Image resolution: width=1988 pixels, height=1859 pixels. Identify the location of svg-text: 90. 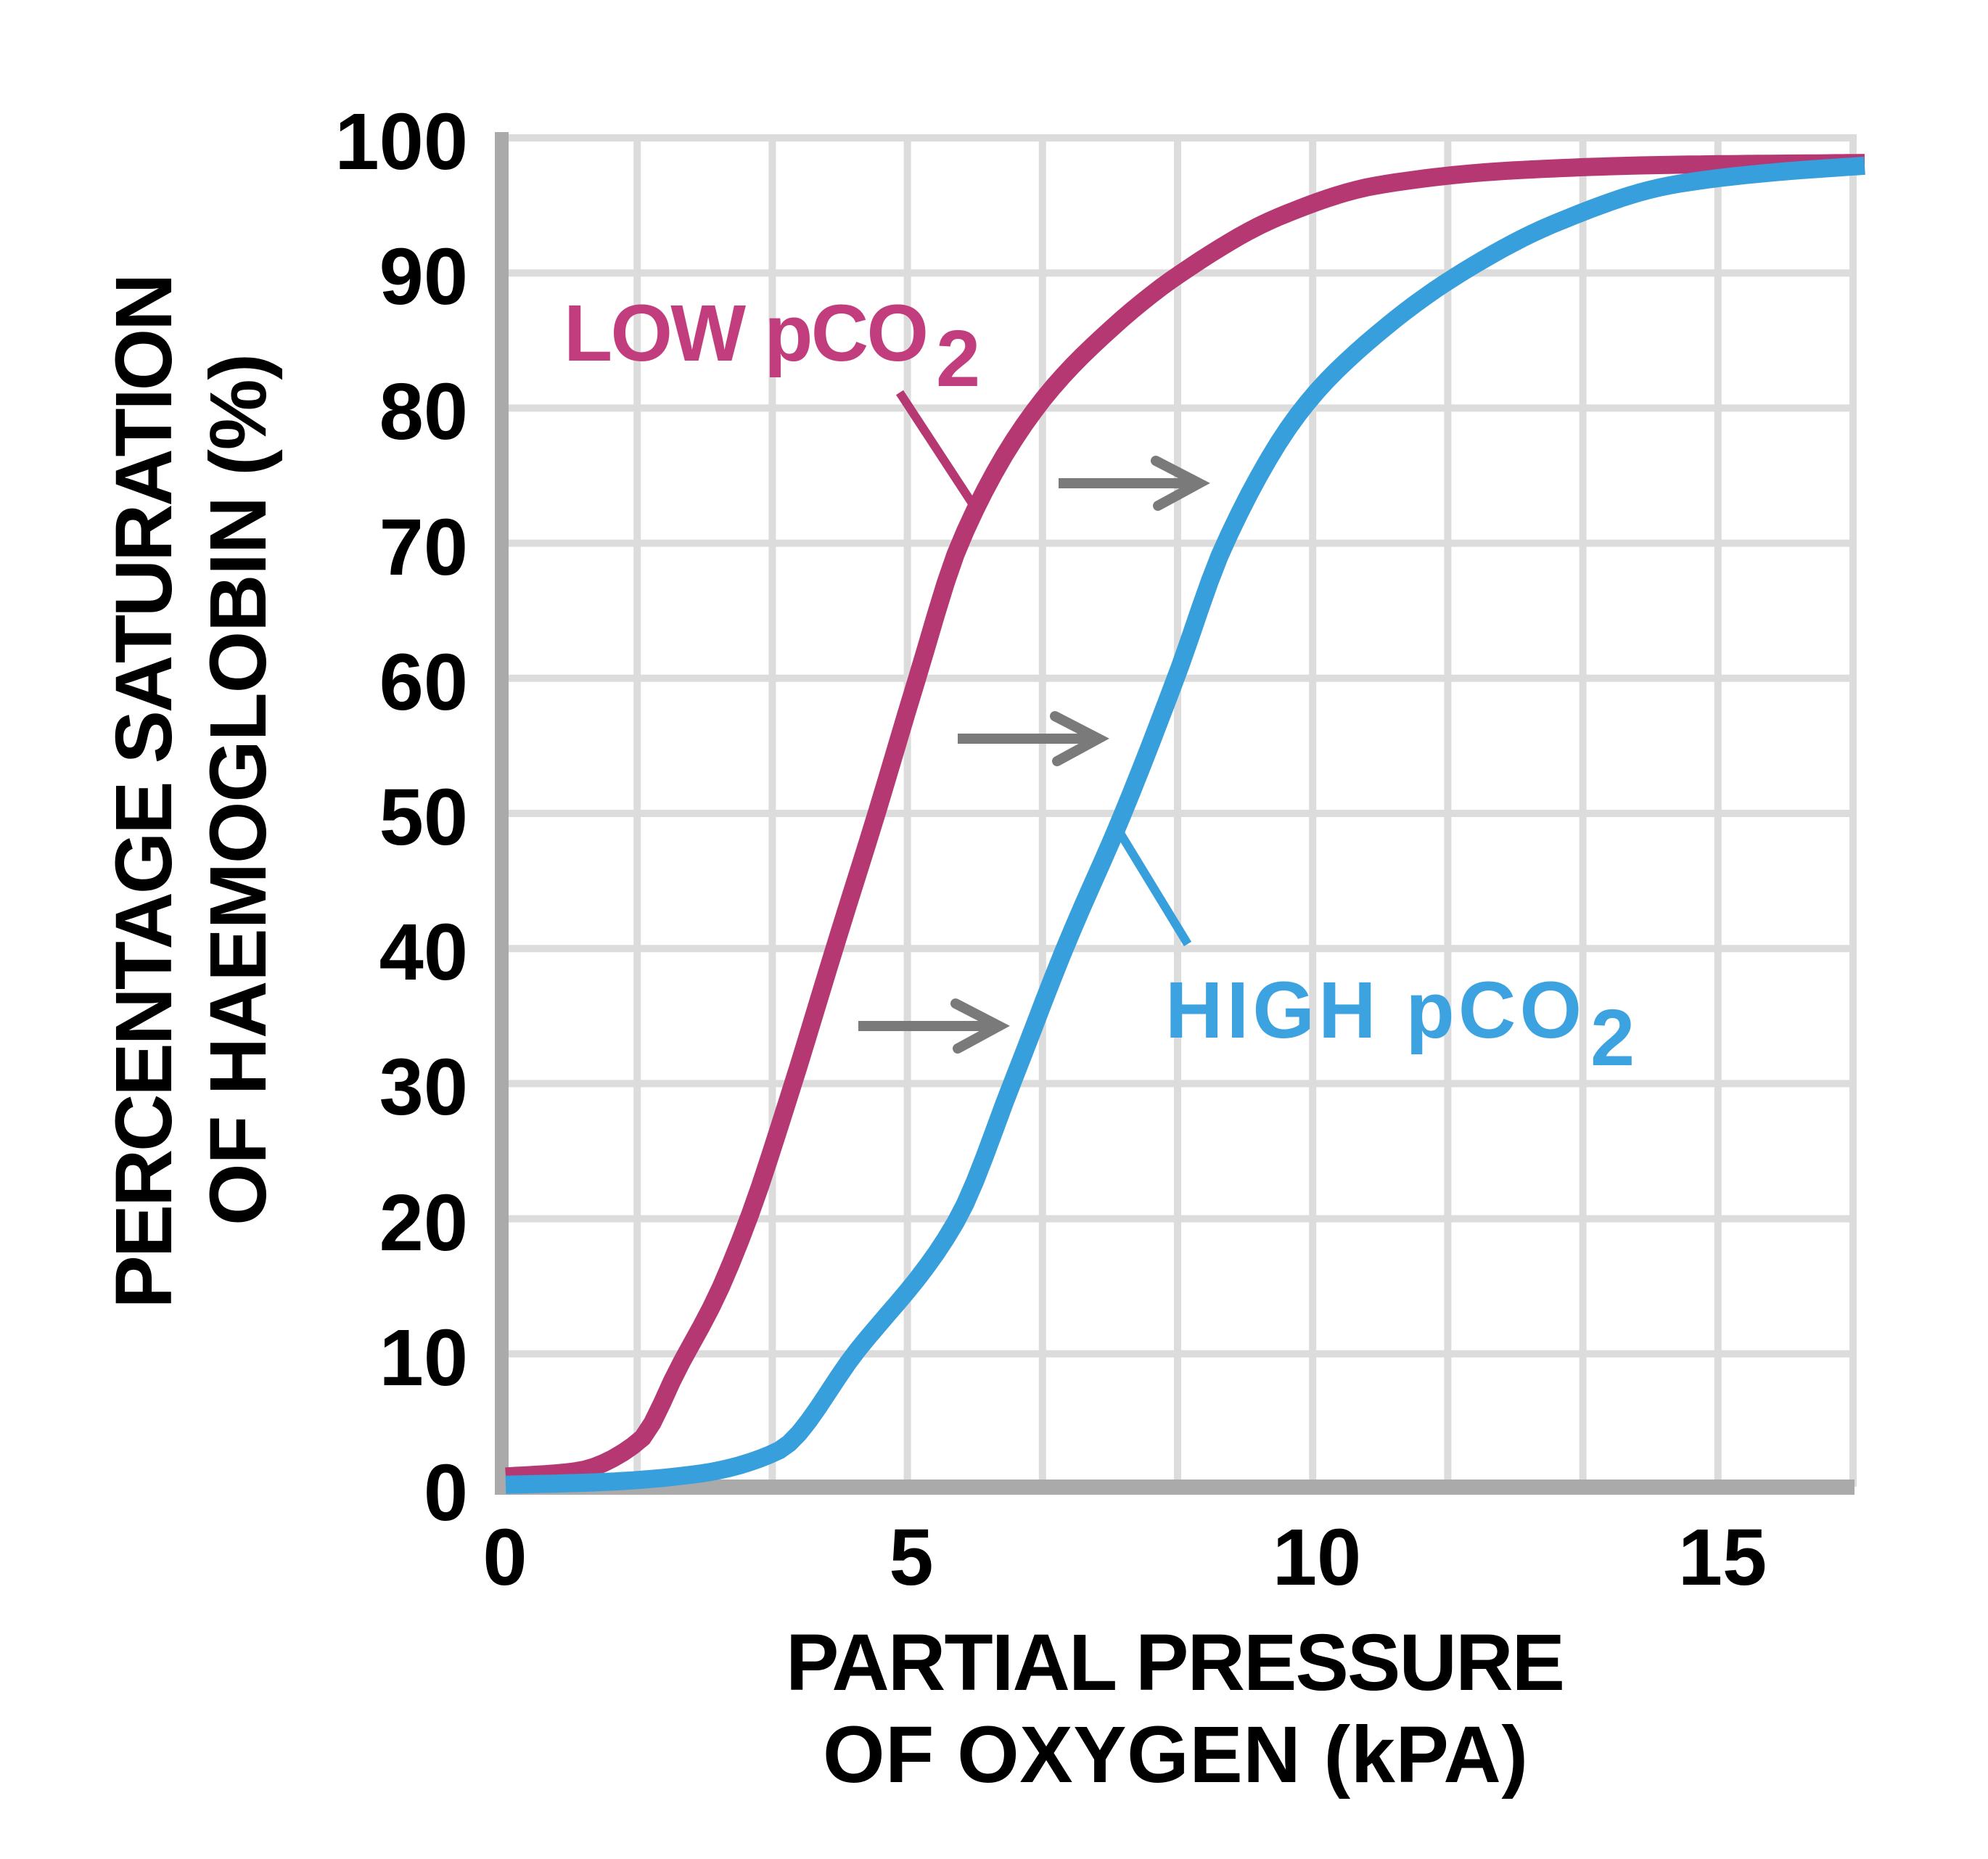
(424, 276).